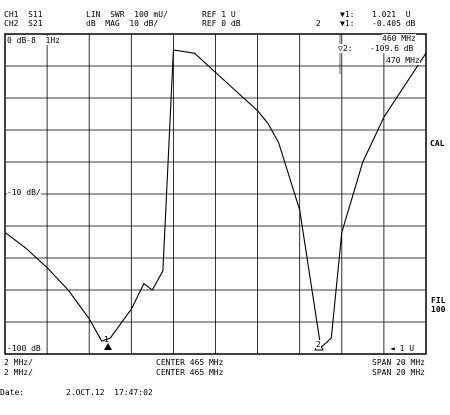 This screenshot has height=415, width=450. I want to click on marker-2-tag: 2, so click(318, 344).